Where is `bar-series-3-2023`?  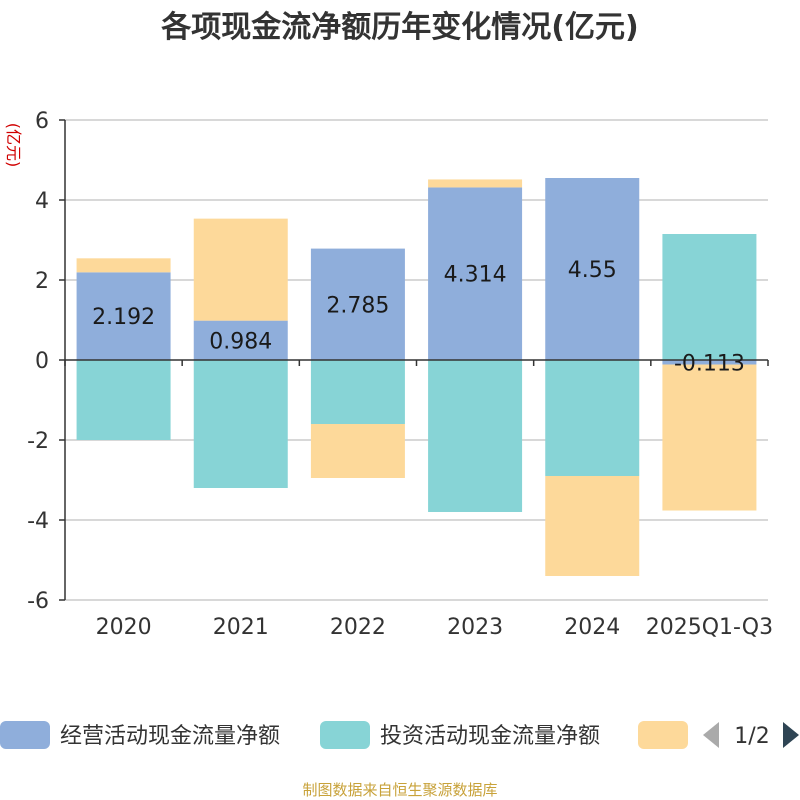
bar-series-3-2023 is located at coordinates (475, 183).